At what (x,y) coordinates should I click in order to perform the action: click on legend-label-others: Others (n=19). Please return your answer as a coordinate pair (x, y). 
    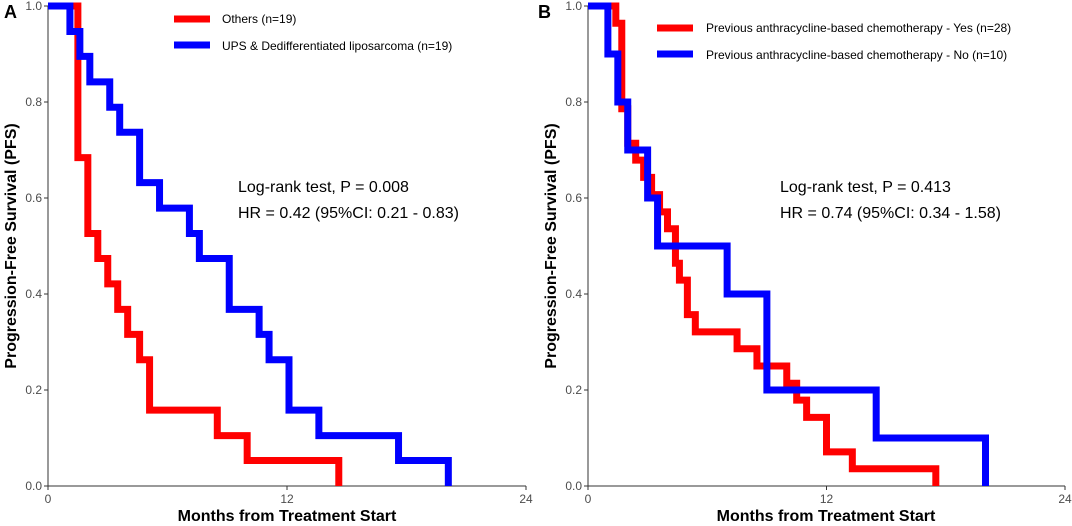
    Looking at the image, I should click on (259, 19).